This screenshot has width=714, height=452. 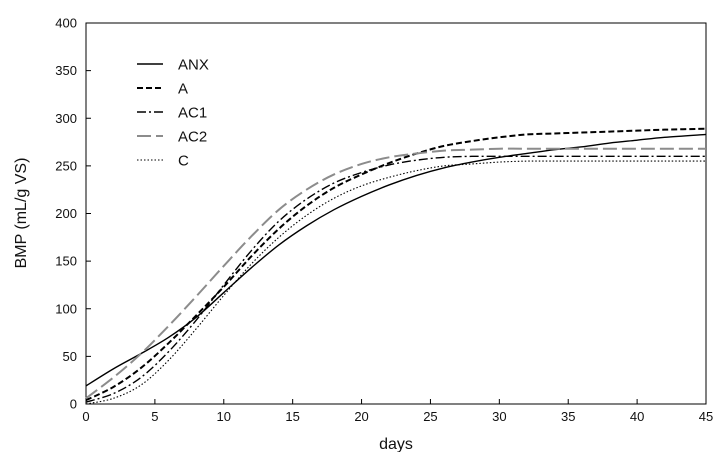 I want to click on x-tick-label: 5, so click(x=154, y=416).